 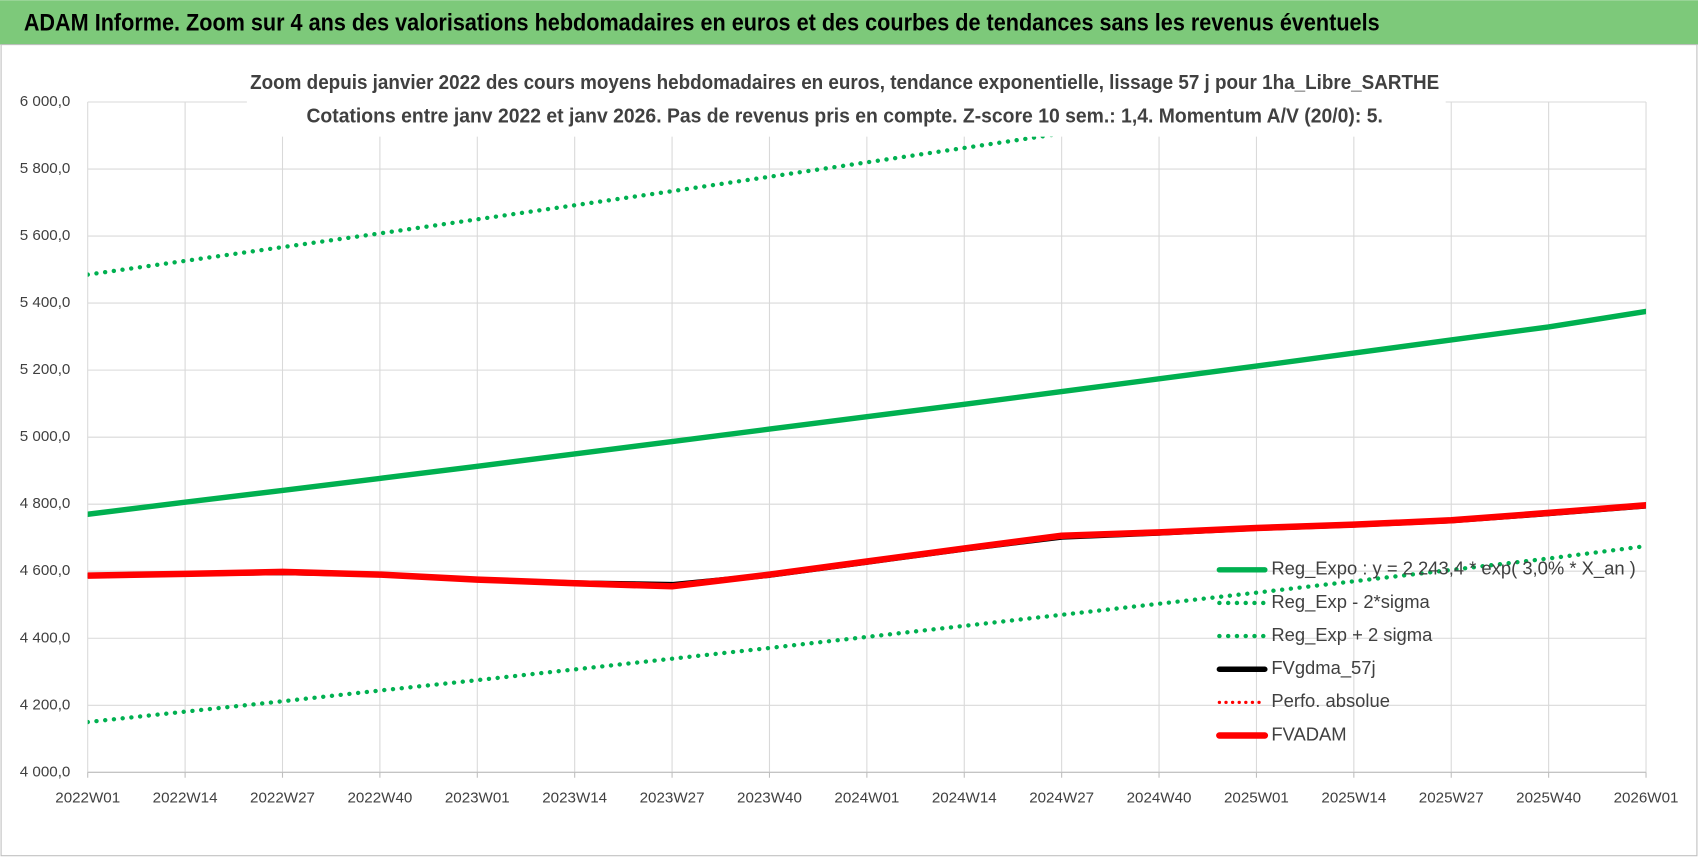 What do you see at coordinates (87, 797) in the screenshot?
I see `x-tick-label: 2022W01` at bounding box center [87, 797].